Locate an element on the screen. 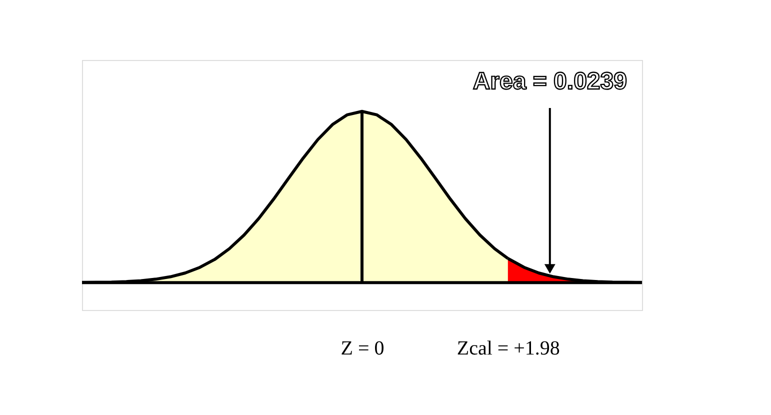 Image resolution: width=771 pixels, height=415 pixels. x-tick-label: Zcal = +1.98 is located at coordinates (508, 349).